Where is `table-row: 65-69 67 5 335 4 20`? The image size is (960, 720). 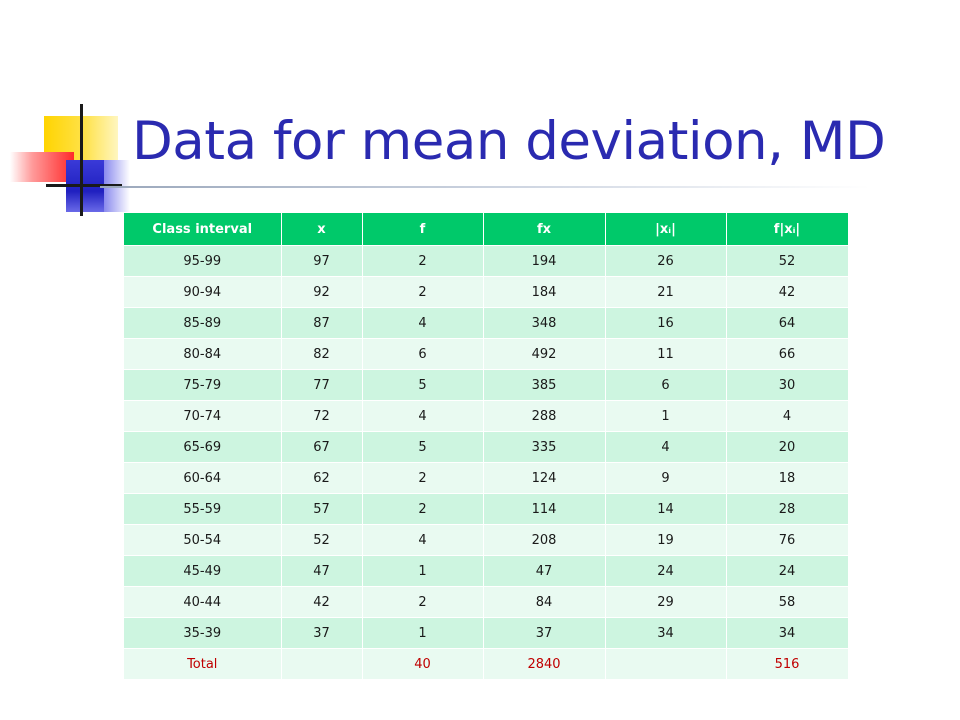
table-row: 65-69 67 5 335 4 20 is located at coordinates (486, 447).